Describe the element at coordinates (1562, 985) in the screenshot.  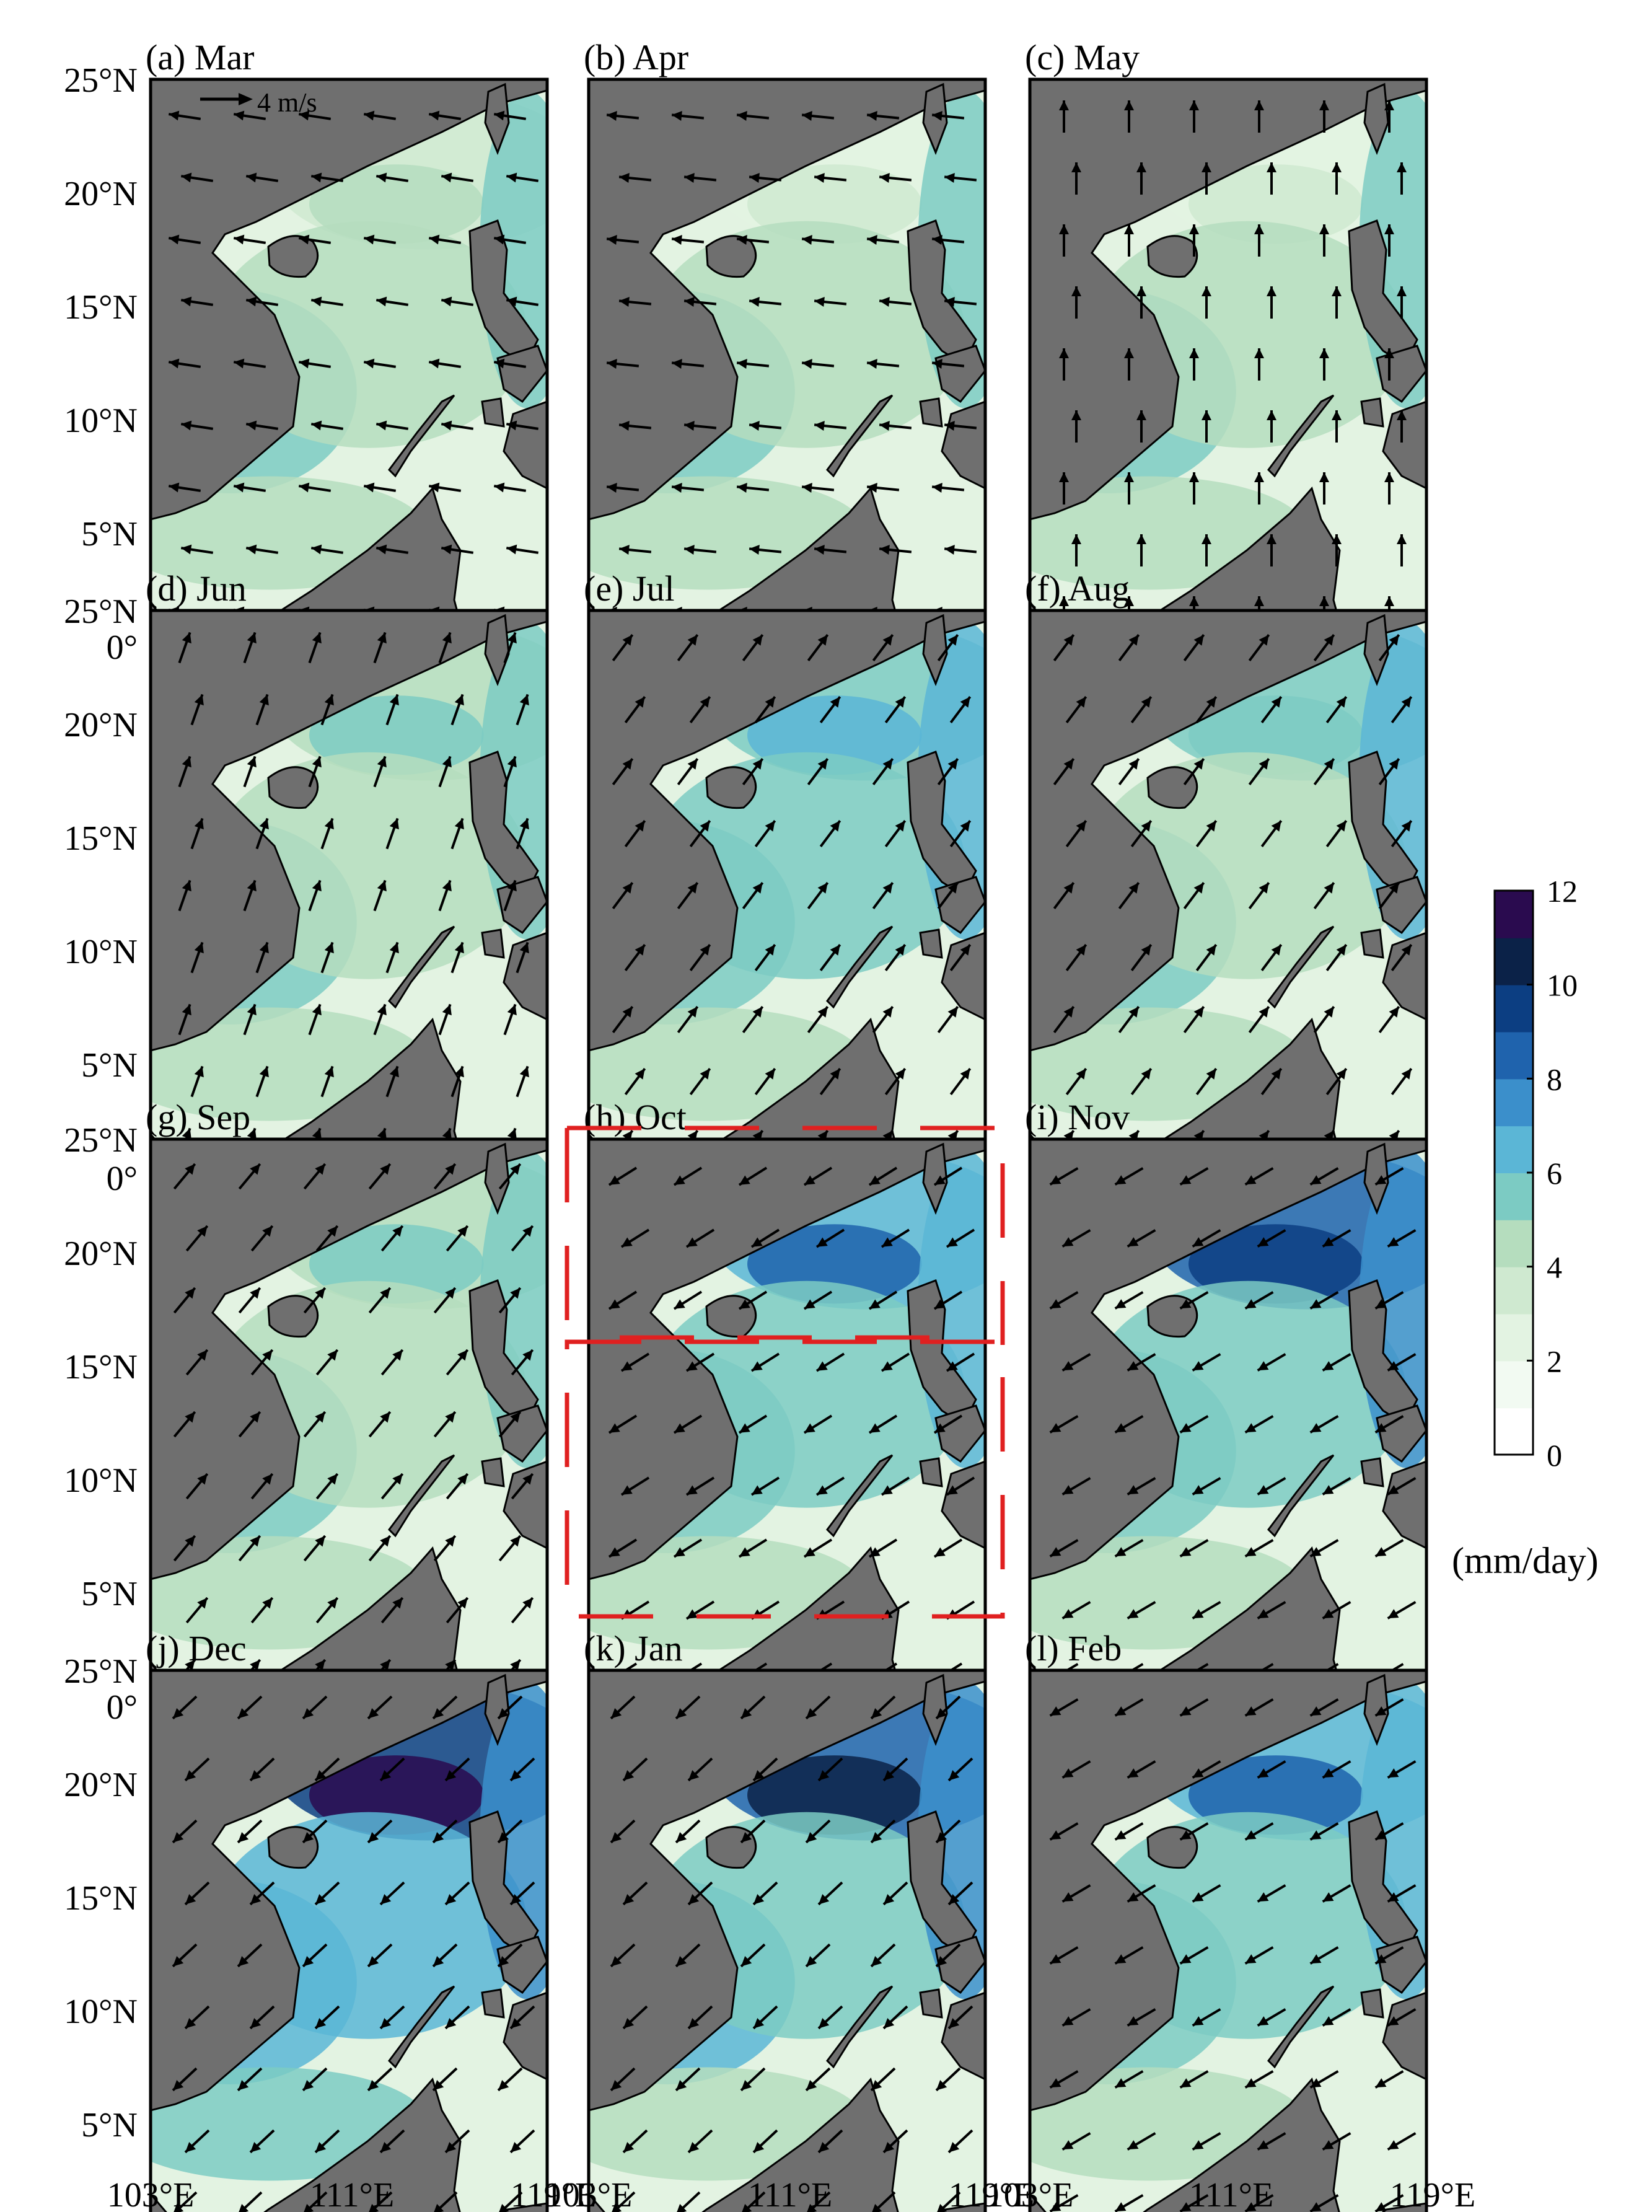
I see `colorbar-tick-label: 10` at that location.